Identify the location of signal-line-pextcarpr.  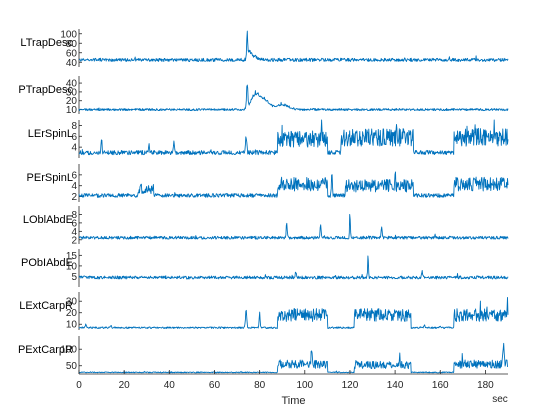
(293, 358).